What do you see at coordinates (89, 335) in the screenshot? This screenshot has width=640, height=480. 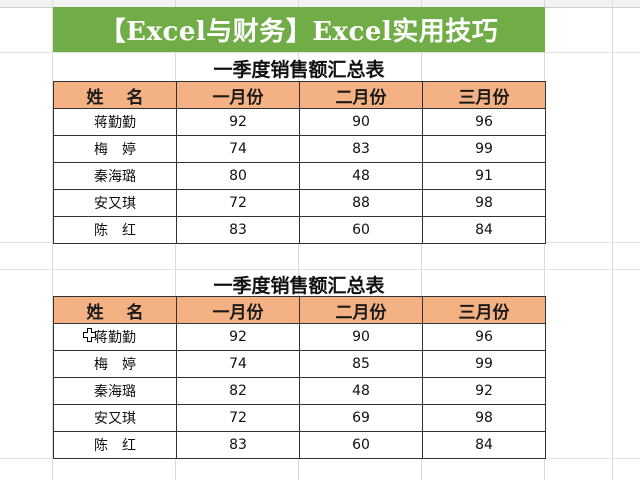 I see `cell-select-cursor-icon` at bounding box center [89, 335].